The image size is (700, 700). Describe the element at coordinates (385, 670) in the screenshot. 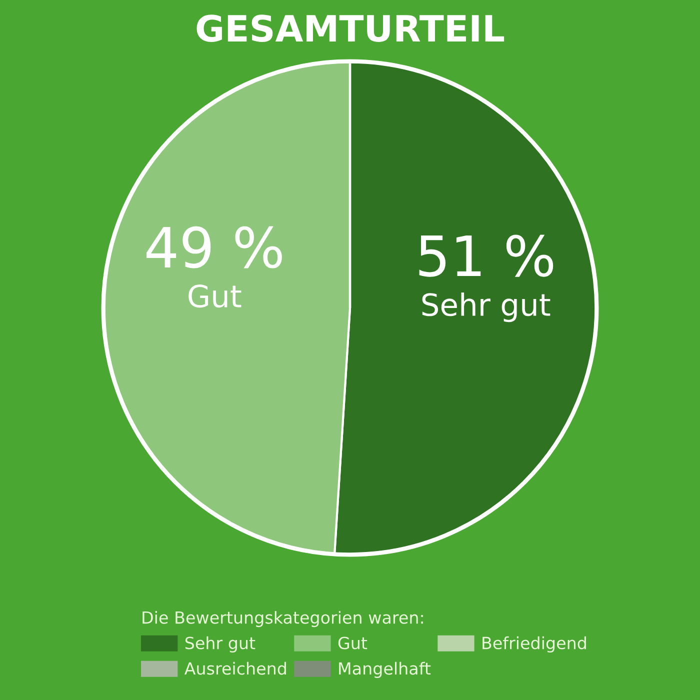

I see `legend-label: Mangelhaft` at that location.